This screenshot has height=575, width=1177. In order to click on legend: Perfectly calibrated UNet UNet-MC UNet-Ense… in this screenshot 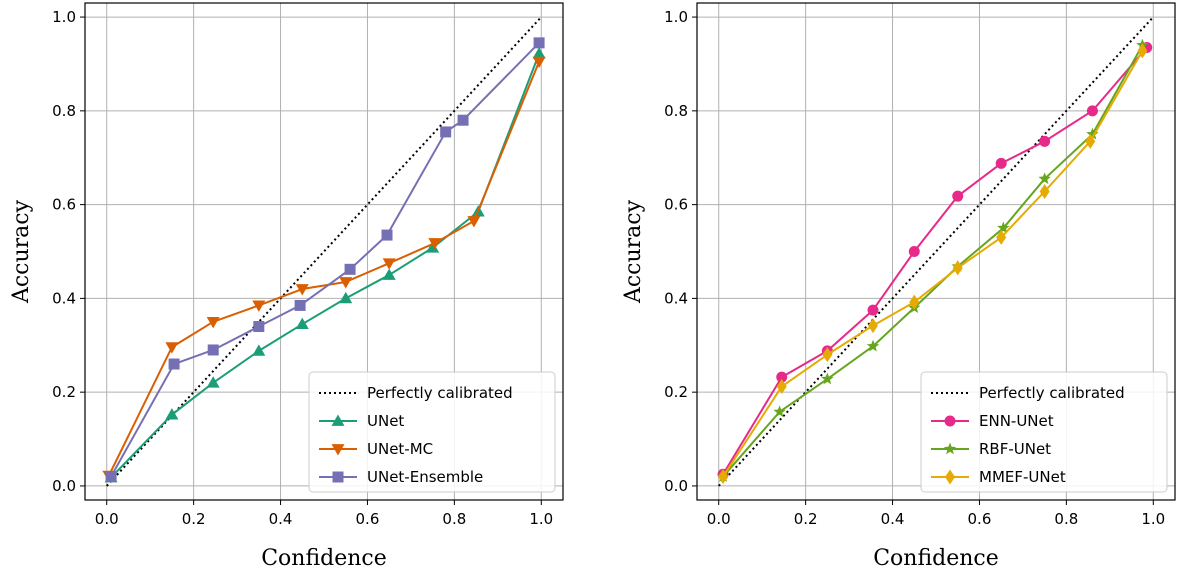, I will do `click(432, 432)`.